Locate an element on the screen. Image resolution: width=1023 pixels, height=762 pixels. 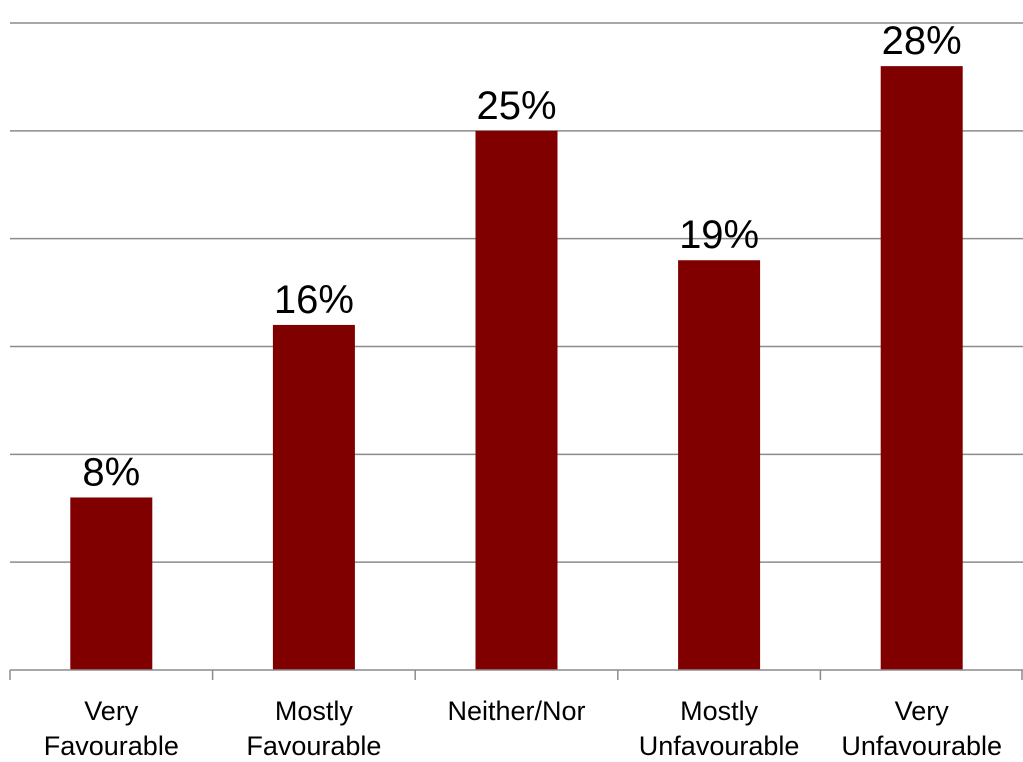
data-label: 28% is located at coordinates (922, 41).